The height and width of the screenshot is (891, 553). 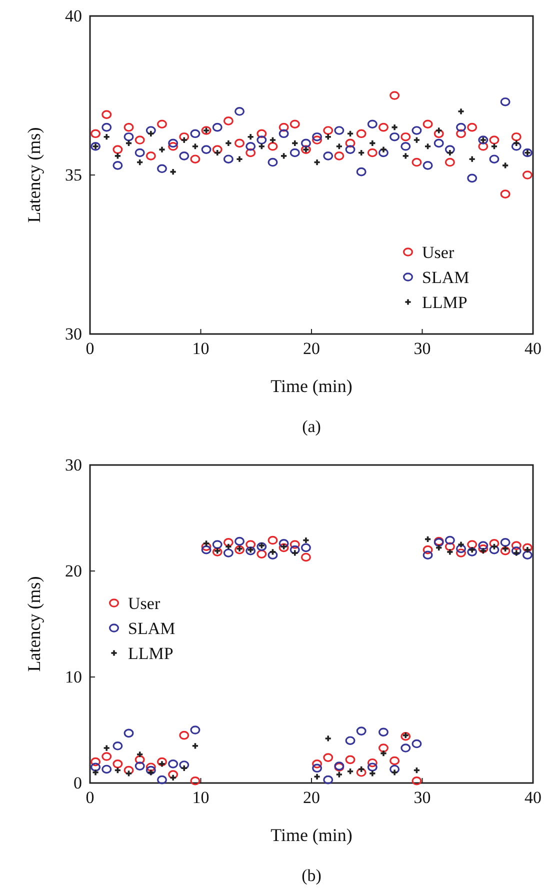 I want to click on y-axis-title: Latency (ms), so click(x=34, y=175).